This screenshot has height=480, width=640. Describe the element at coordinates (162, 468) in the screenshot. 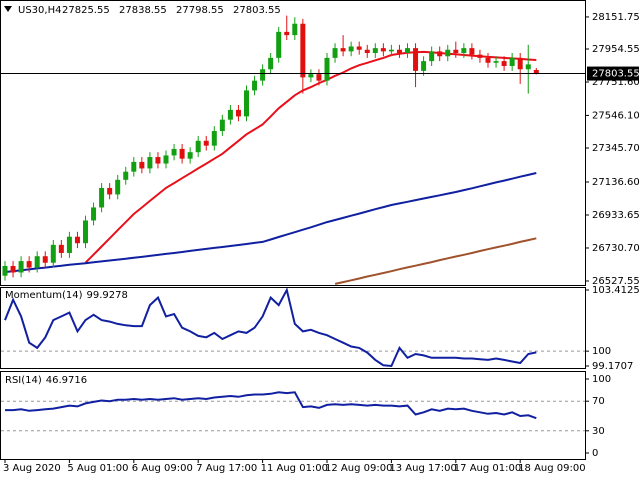

I see `x-tick-label: 6 Aug 09:00` at that location.